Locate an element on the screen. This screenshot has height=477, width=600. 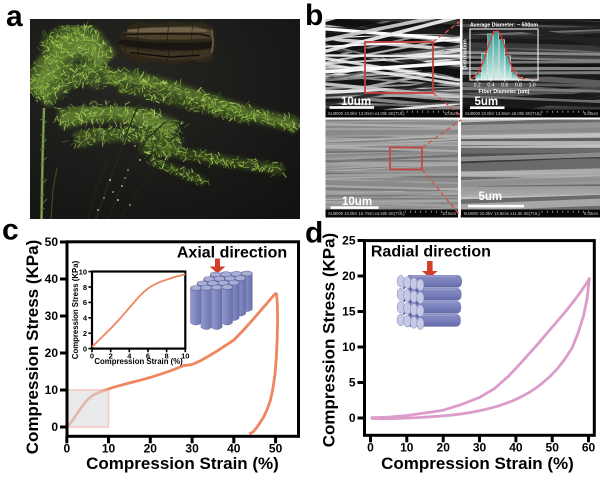
svg-text: Distribution is located at coordinates (466, 54).